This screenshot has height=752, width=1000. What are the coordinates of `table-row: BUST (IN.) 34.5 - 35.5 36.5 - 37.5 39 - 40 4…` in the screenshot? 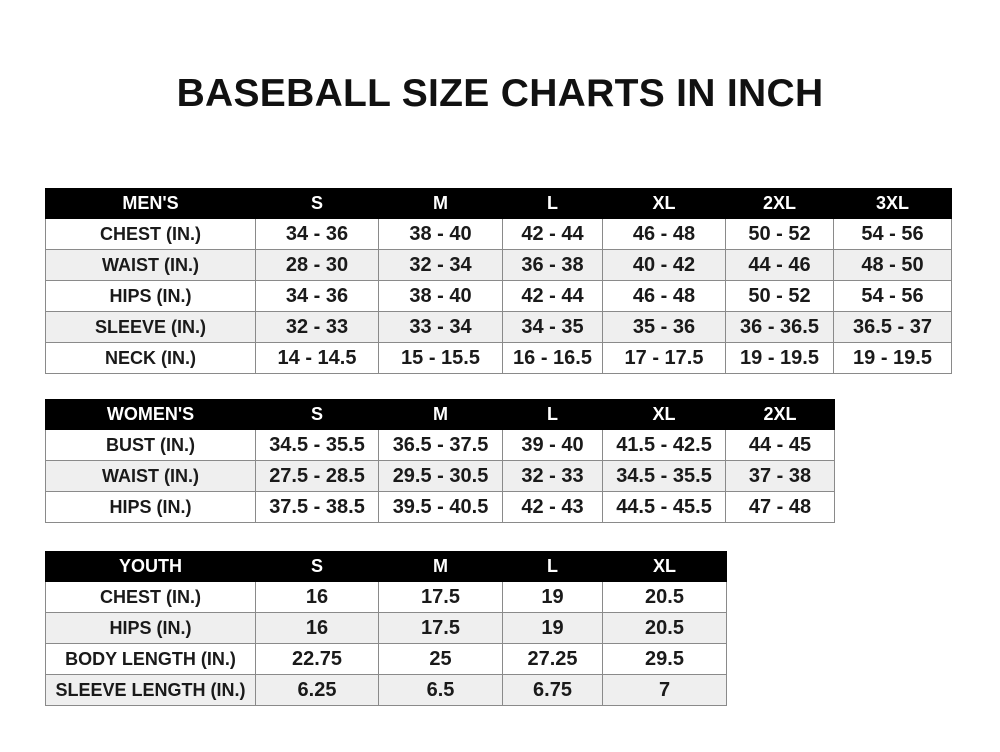 It's located at (440, 445).